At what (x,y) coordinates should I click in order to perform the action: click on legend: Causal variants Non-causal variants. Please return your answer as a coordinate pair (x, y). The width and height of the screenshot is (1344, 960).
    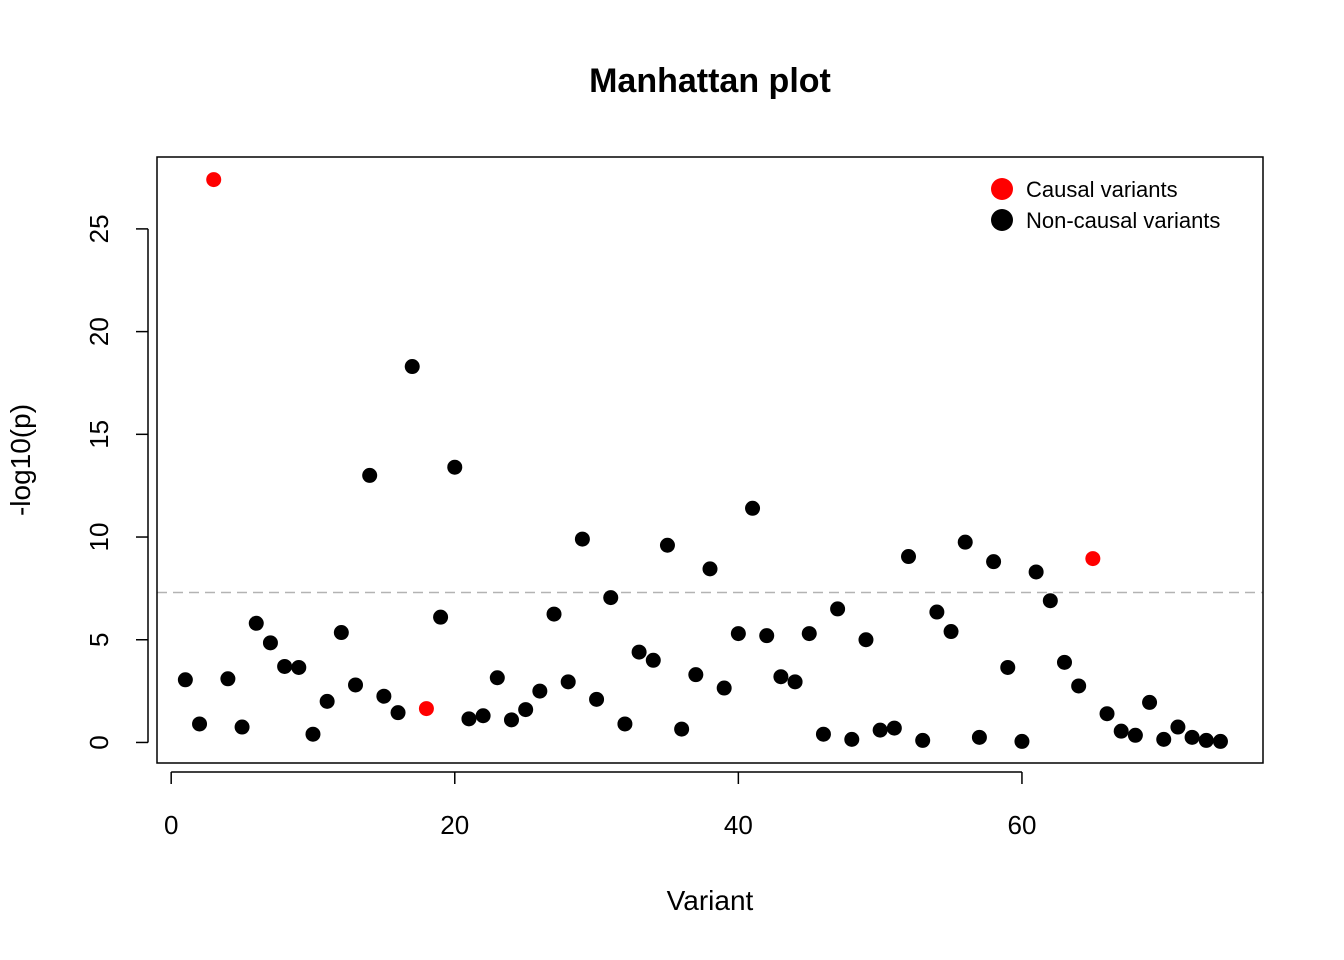
    Looking at the image, I should click on (1105, 205).